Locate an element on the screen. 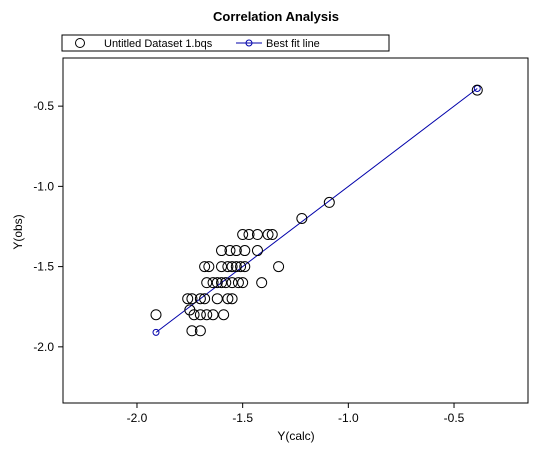  x-tick-label: -2.0 is located at coordinates (137, 418).